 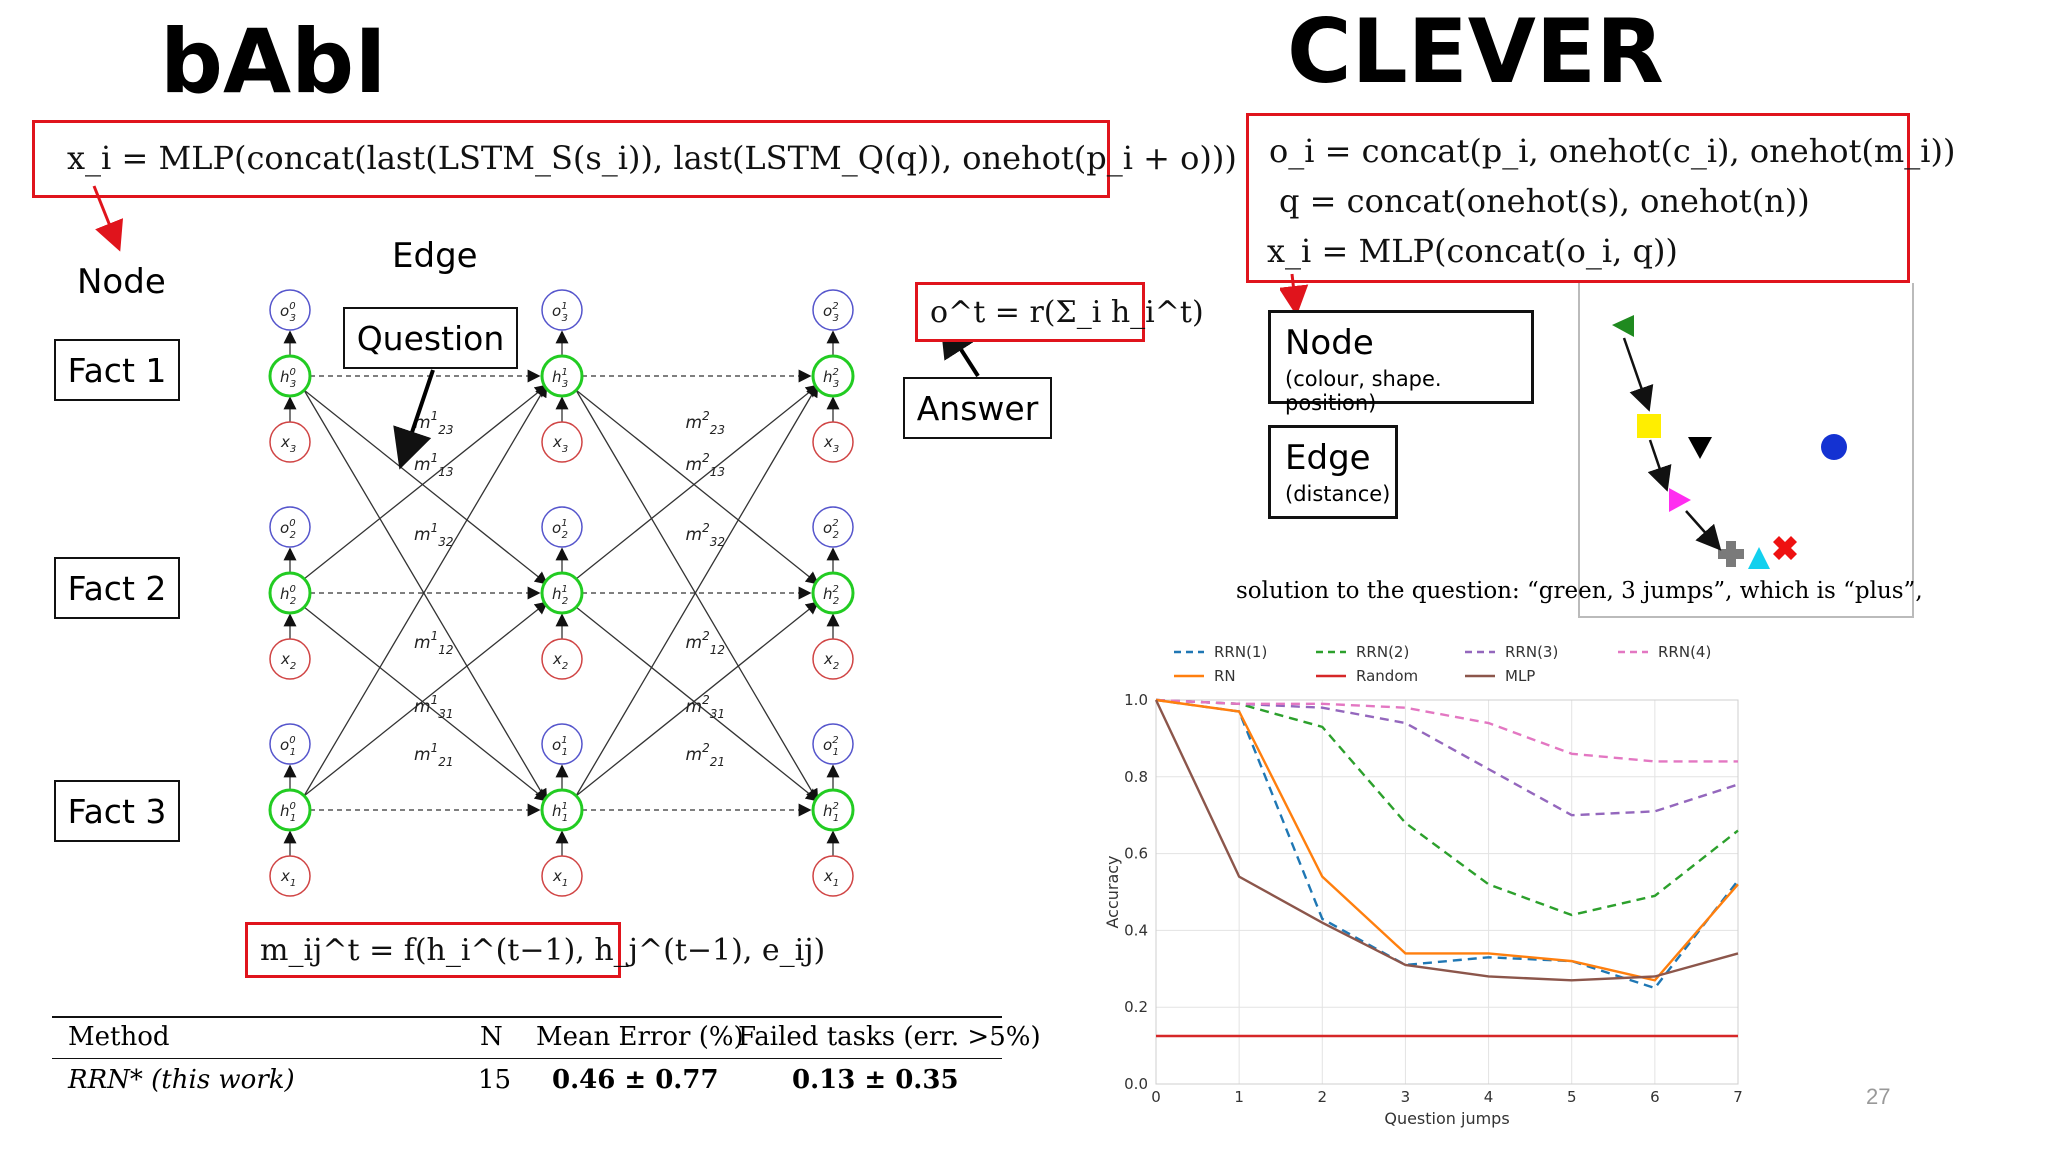 I want to click on yellow-square-object, so click(x=1649, y=426).